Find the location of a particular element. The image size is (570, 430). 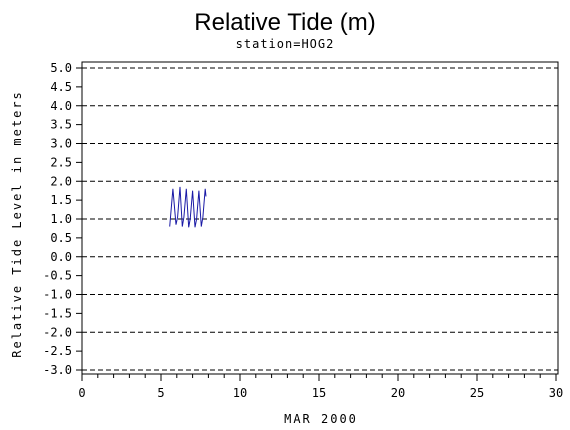

x-tick-label: 0 is located at coordinates (81, 393).